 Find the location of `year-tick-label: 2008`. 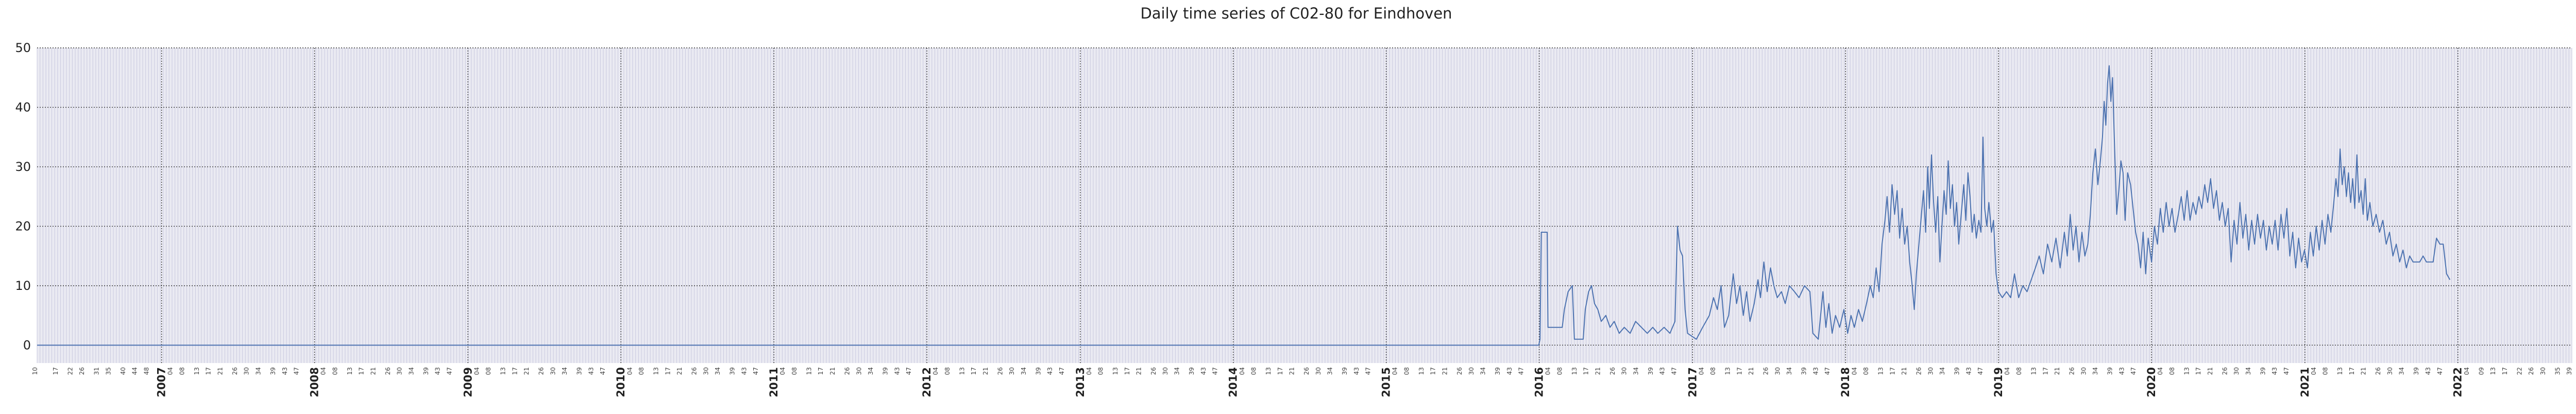

year-tick-label: 2008 is located at coordinates (315, 382).